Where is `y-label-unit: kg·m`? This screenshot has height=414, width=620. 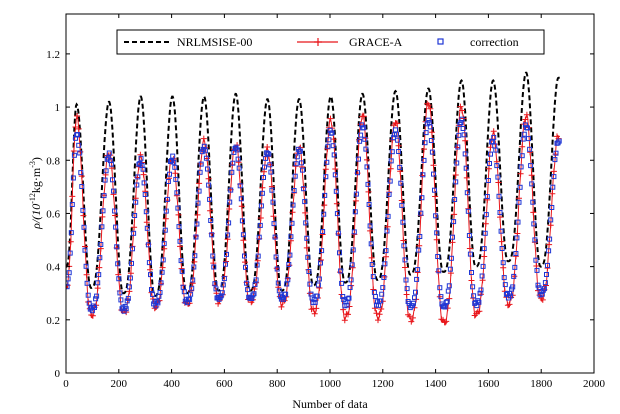 y-label-unit: kg·m is located at coordinates (36, 180).